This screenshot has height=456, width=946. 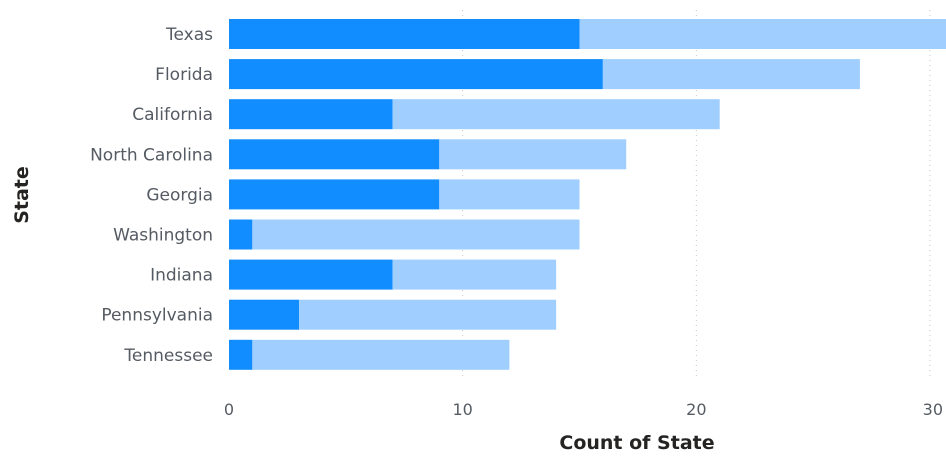 What do you see at coordinates (157, 316) in the screenshot?
I see `category-label: Pennsylvania` at bounding box center [157, 316].